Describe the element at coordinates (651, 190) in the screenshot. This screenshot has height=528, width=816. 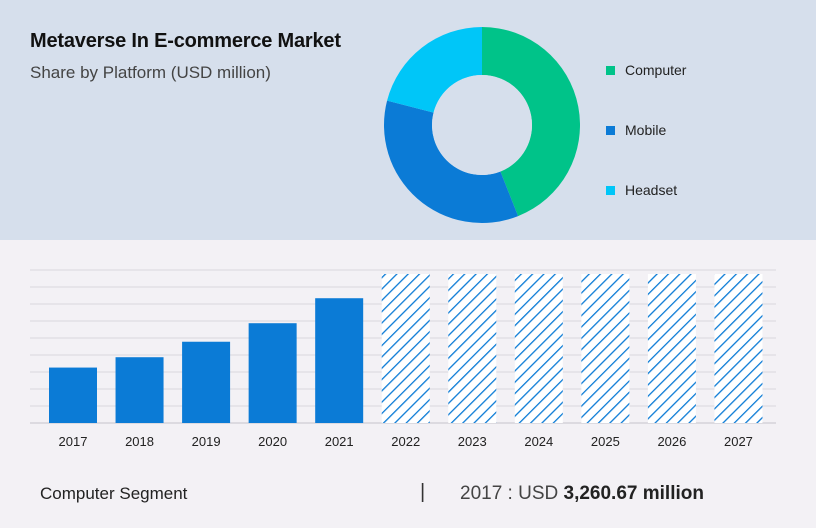
I see `legend-label: Headset` at that location.